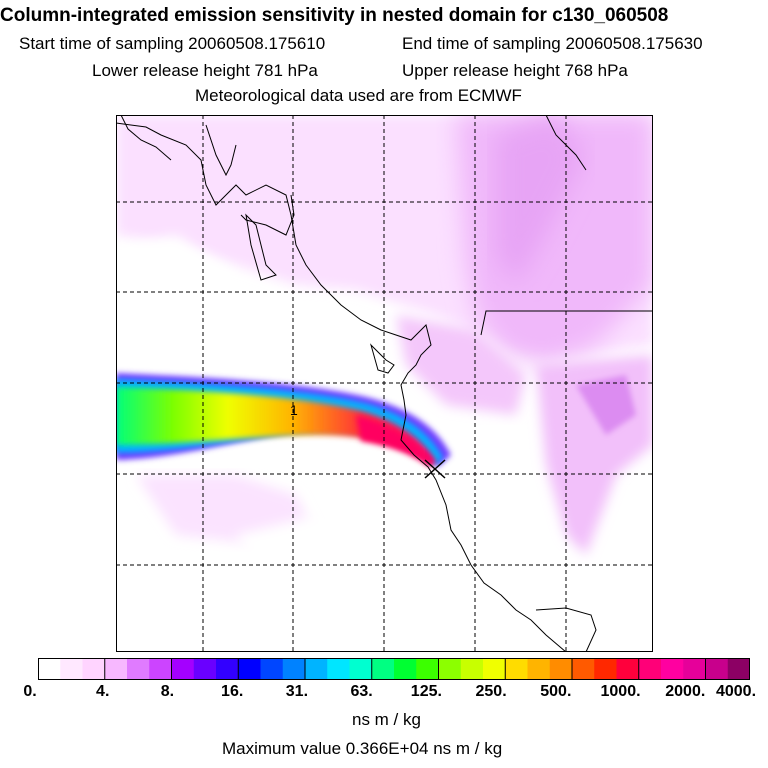 The width and height of the screenshot is (768, 768). Describe the element at coordinates (358, 95) in the screenshot. I see `met-data-label: Meteorological data used are from ECMWF` at that location.